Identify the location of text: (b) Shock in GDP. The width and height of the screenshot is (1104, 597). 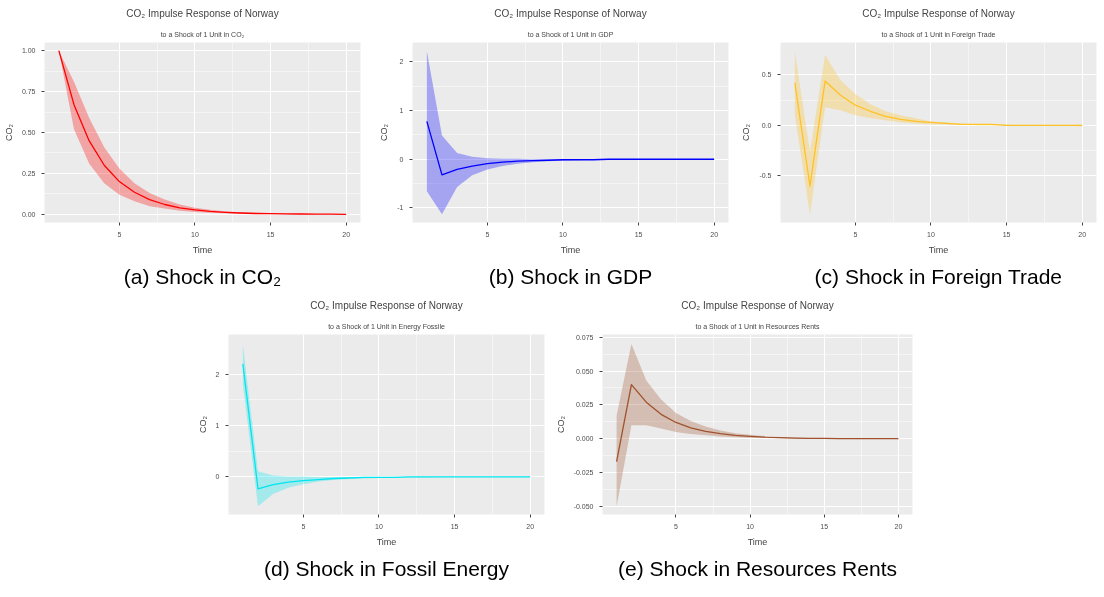
(570, 276).